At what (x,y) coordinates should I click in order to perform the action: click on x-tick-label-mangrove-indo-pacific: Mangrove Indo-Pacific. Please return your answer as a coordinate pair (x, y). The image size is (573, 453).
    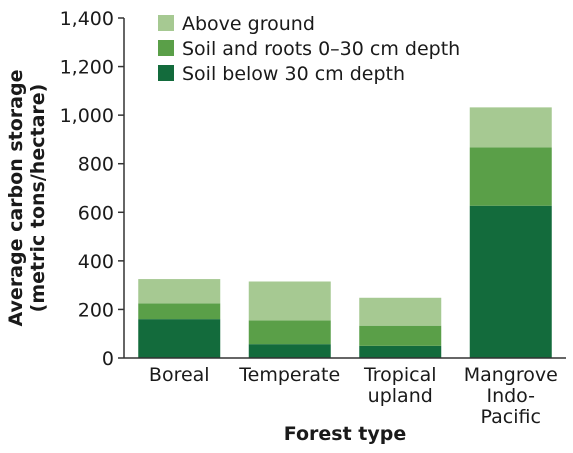
    Looking at the image, I should click on (511, 396).